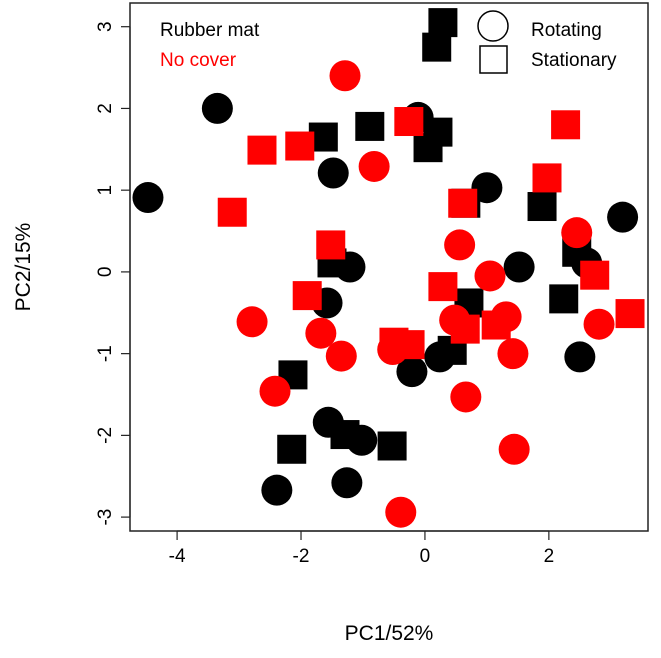  I want to click on legend-label-rubber-mat: Rubber mat, so click(210, 30).